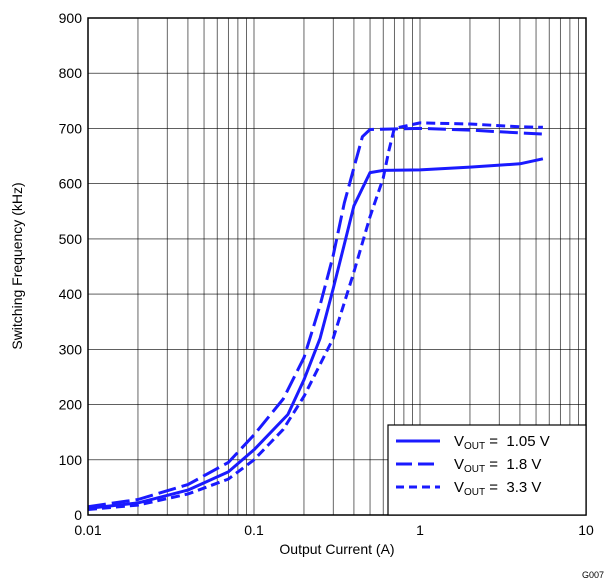  Describe the element at coordinates (71, 294) in the screenshot. I see `y-tick-label: 400` at that location.